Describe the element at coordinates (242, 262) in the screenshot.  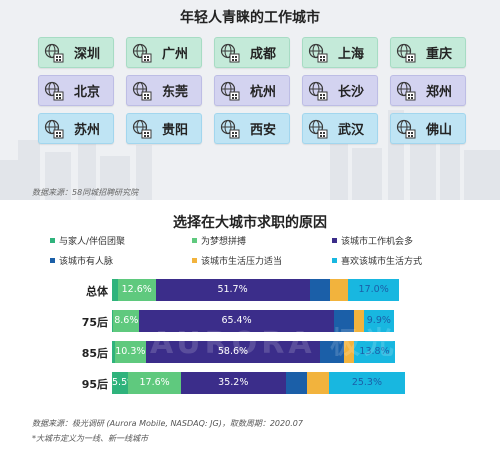
I see `legend-label: 该城市生活压力适当` at that location.